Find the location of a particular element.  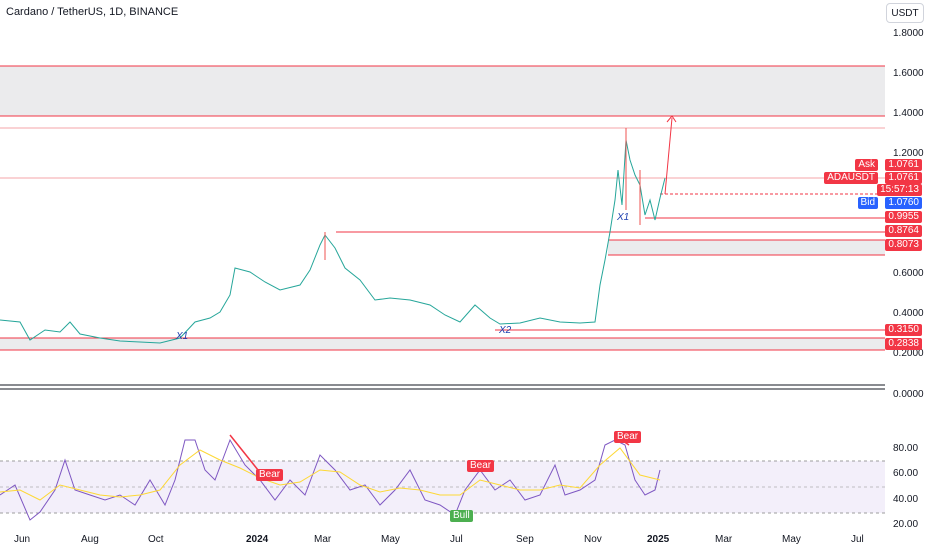

level-label: 0.2838 is located at coordinates (903, 344).